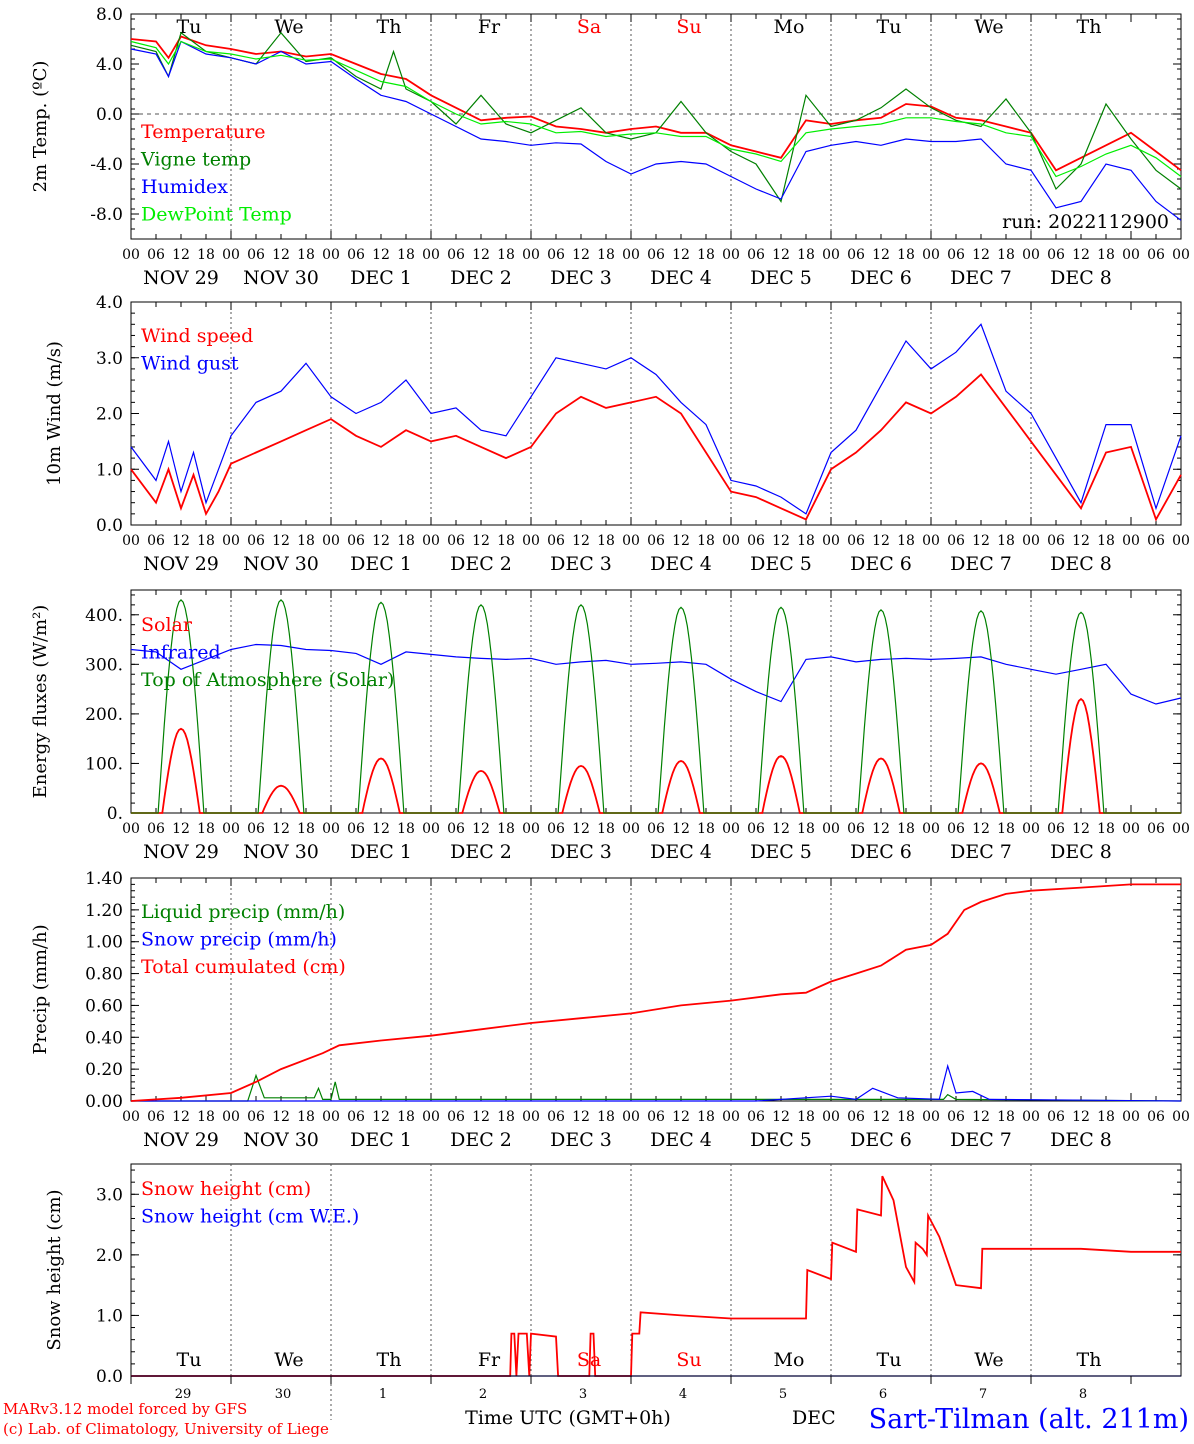 The image size is (1194, 1444). What do you see at coordinates (40, 127) in the screenshot?
I see `y-axis-label: 2m Temp. (ºC)` at bounding box center [40, 127].